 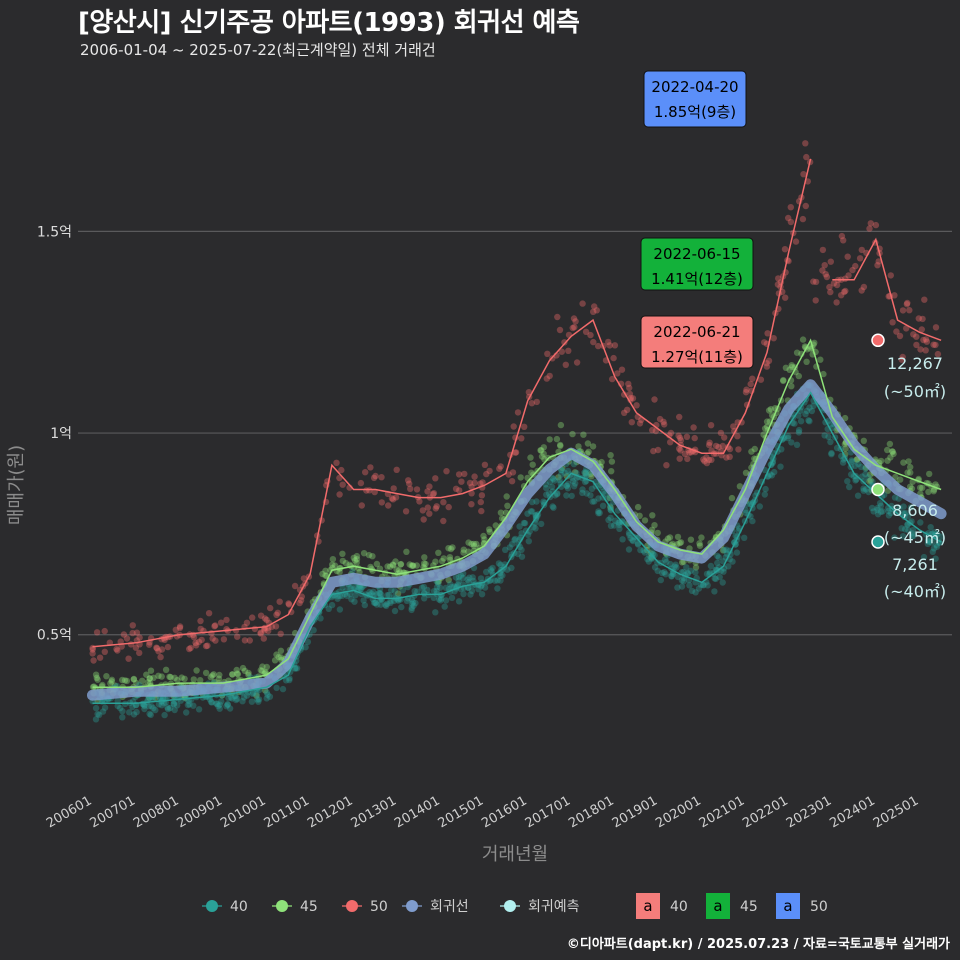 I want to click on x-tick-label: 201401, so click(x=417, y=812).